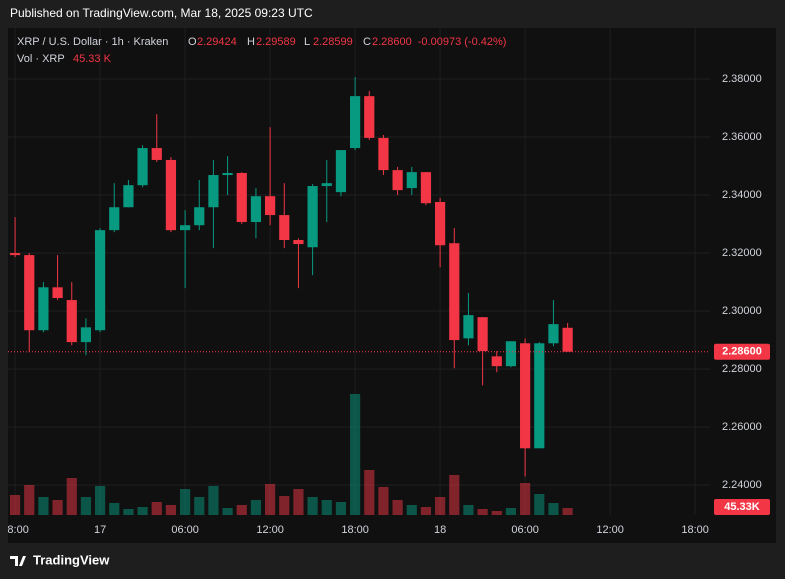  Describe the element at coordinates (217, 42) in the screenshot. I see `ohlc-value: 2.29424` at that location.